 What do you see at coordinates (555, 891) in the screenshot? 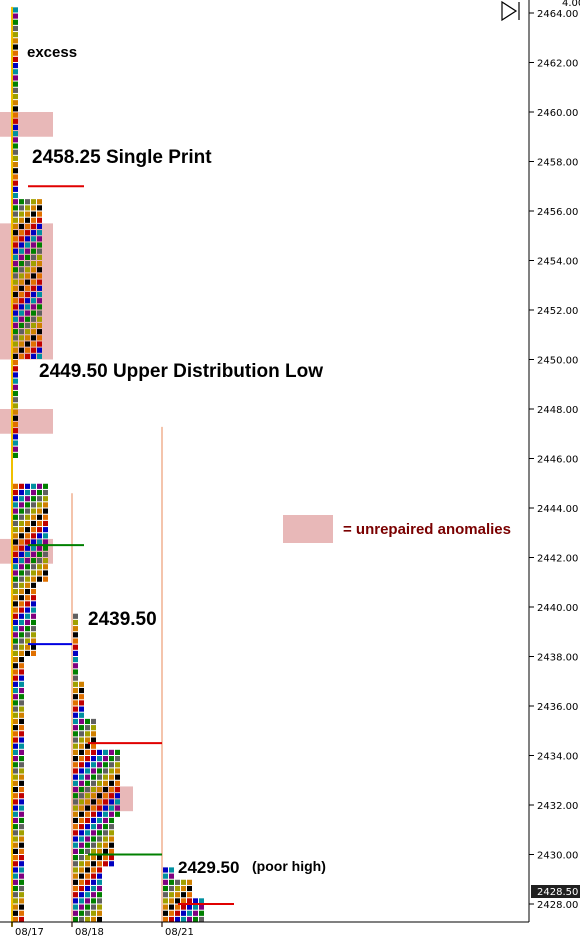
I see `last-price-marker: 2428.50` at bounding box center [555, 891].